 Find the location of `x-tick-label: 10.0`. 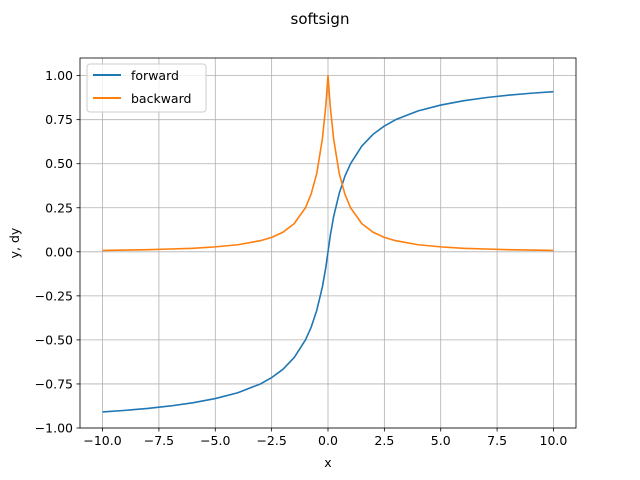

x-tick-label: 10.0 is located at coordinates (554, 440).